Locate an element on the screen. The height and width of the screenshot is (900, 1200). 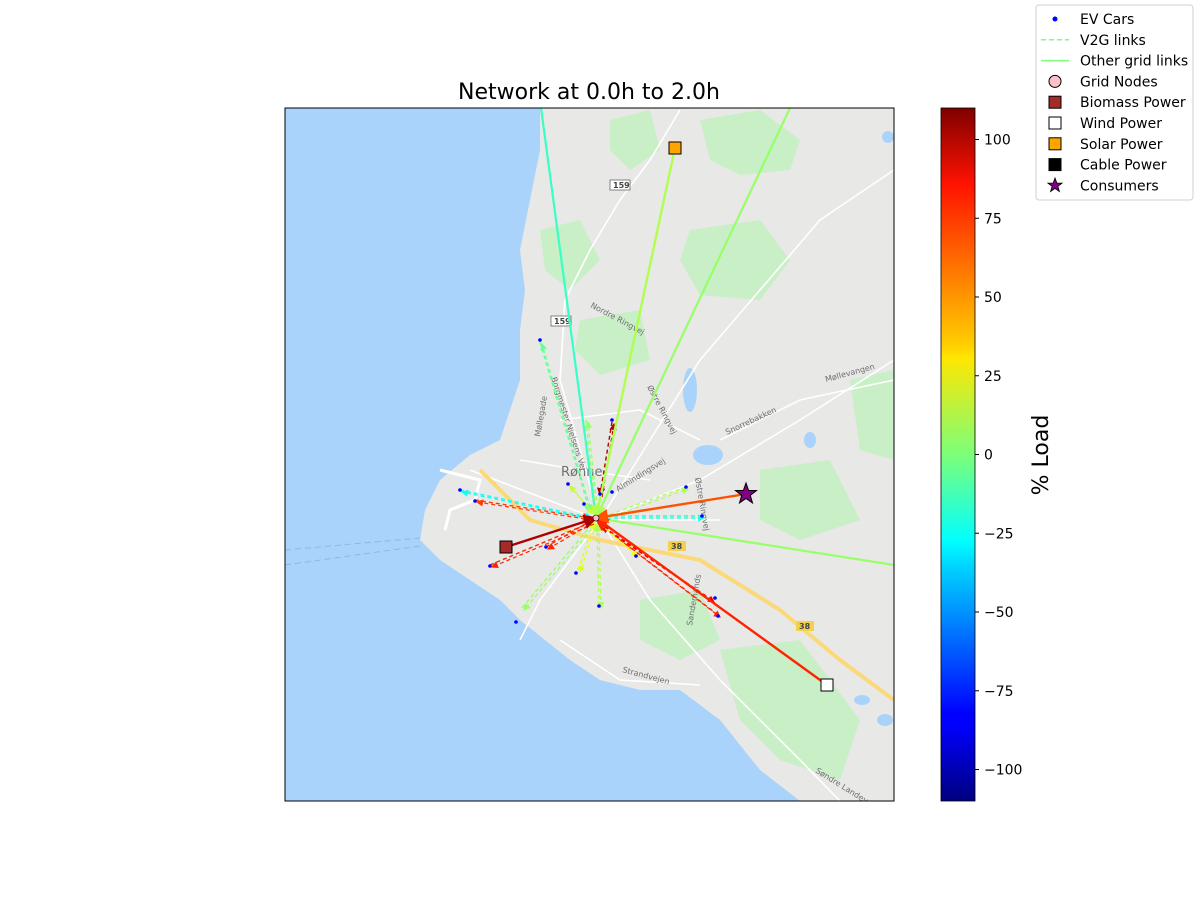
legend-box is located at coordinates (1114, 102).